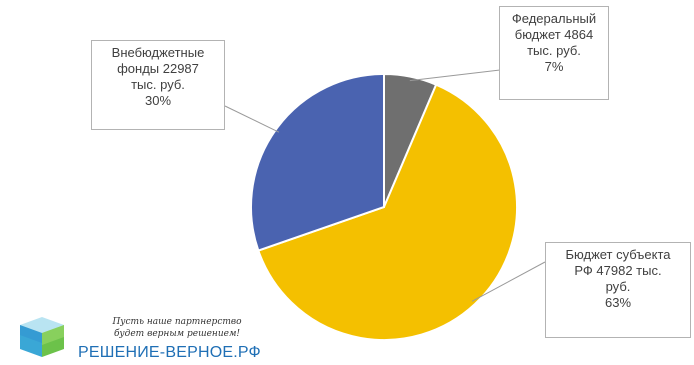 The width and height of the screenshot is (694, 365). What do you see at coordinates (177, 322) in the screenshot?
I see `logo-slogan-line: Пусть наше партнерство` at bounding box center [177, 322].